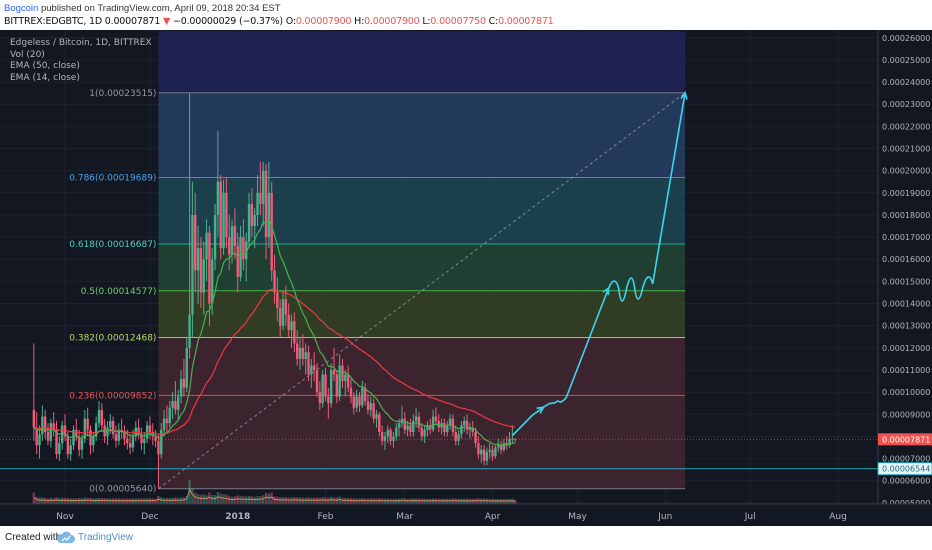 The width and height of the screenshot is (932, 550). Describe the element at coordinates (906, 215) in the screenshot. I see `price-tick-label: 0.00018000` at that location.